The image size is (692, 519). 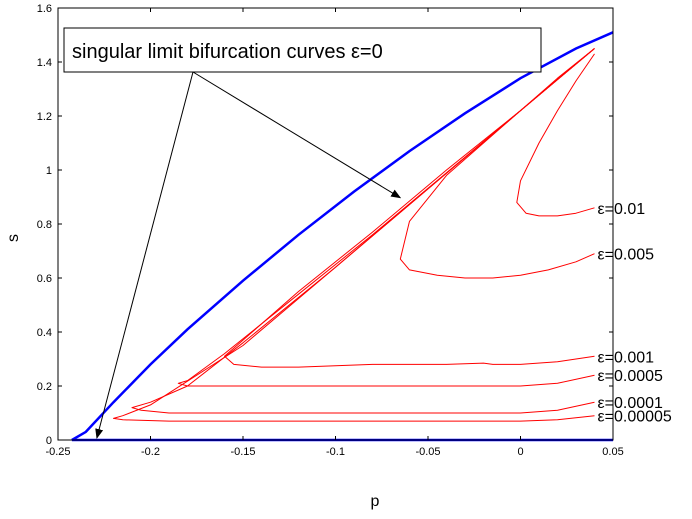 What do you see at coordinates (49, 441) in the screenshot?
I see `y-tick-label: 0` at bounding box center [49, 441].